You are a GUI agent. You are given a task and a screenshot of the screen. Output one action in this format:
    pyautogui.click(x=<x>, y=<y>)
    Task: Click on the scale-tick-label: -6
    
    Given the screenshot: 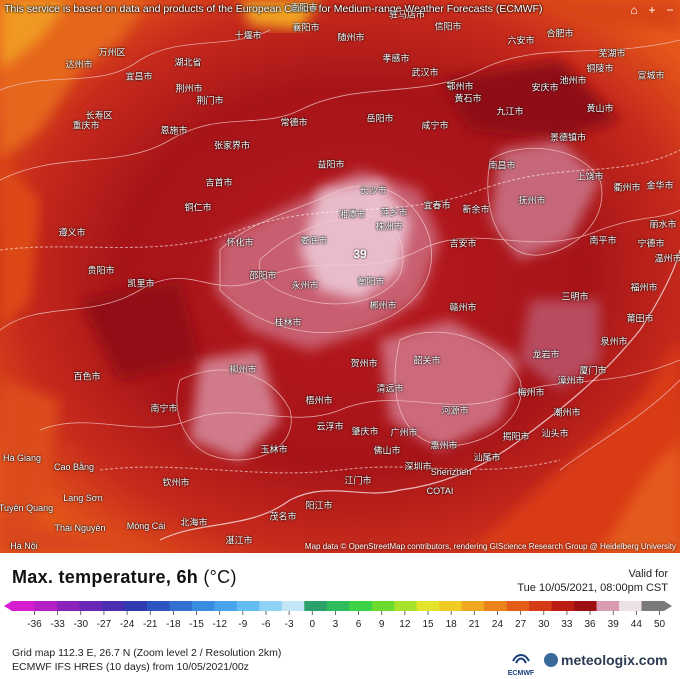 What is the action you would take?
    pyautogui.click(x=266, y=624)
    